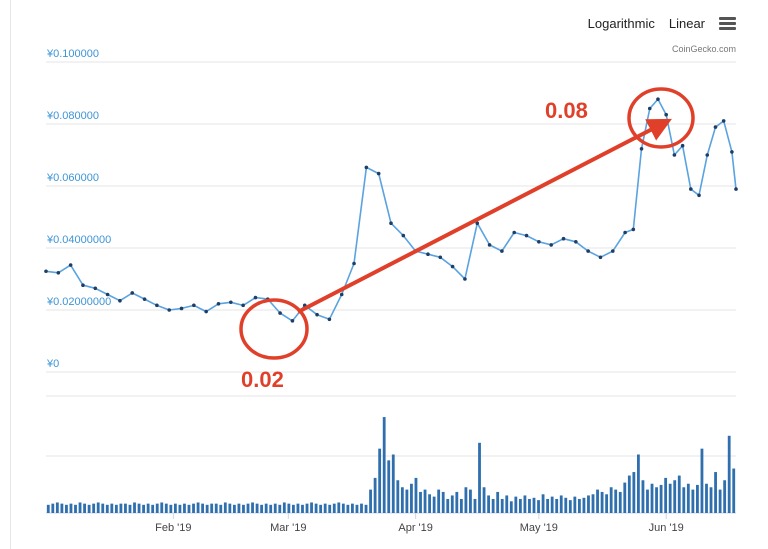  I want to click on y-tick-label: ¥0.02000000, so click(78, 302).